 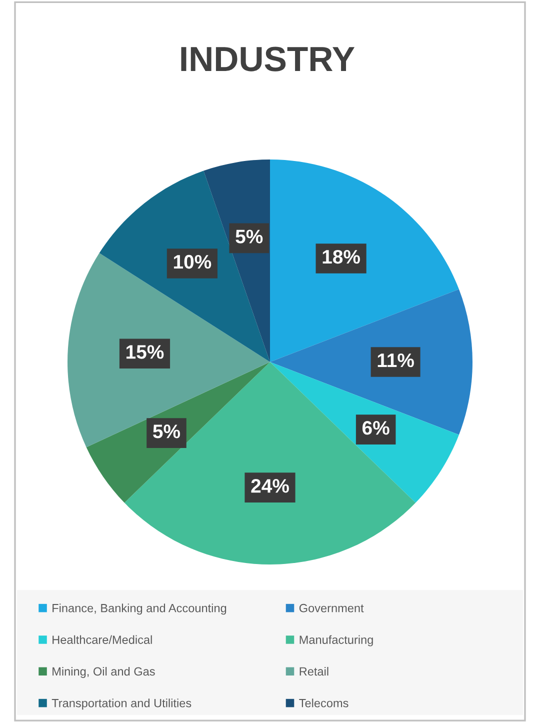 I want to click on data-label: 15%, so click(x=145, y=352).